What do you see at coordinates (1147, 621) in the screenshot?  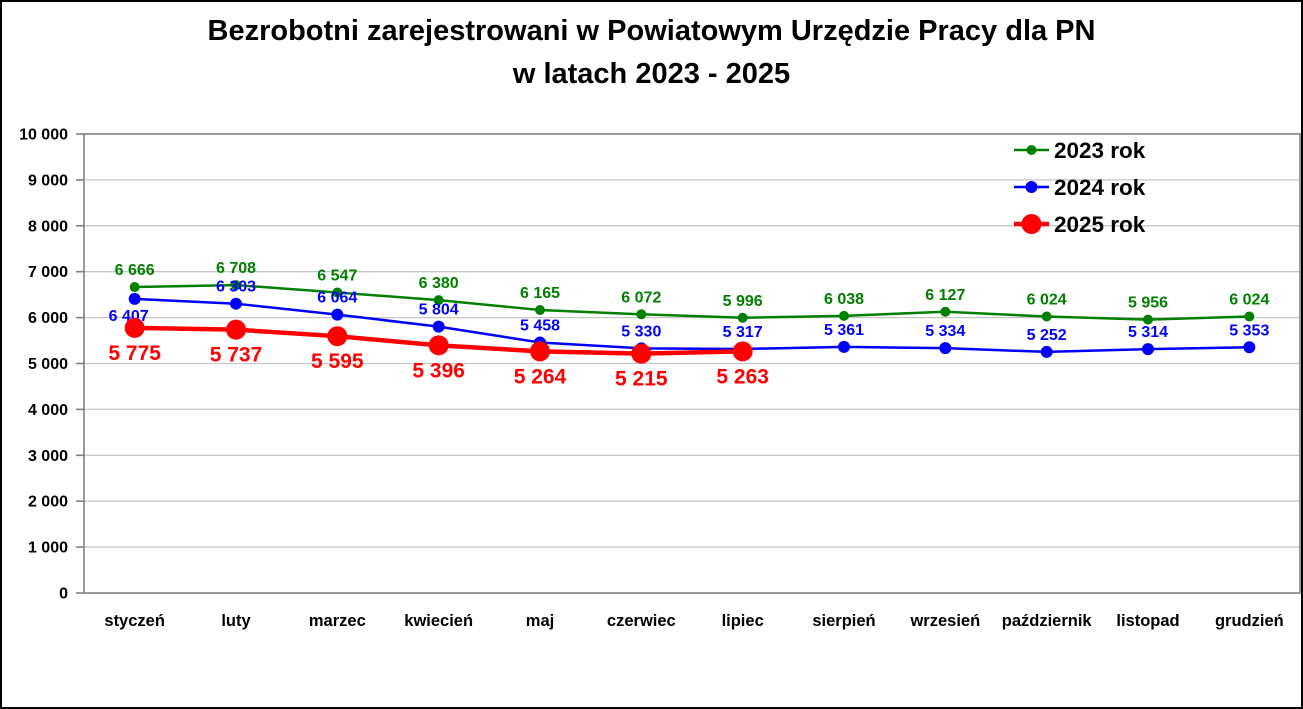 I see `x-axis-label: listopad` at bounding box center [1147, 621].